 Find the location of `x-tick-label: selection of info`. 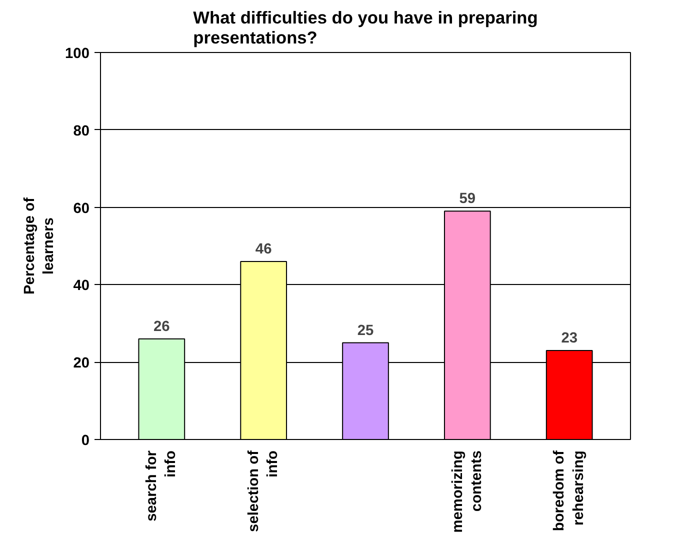

x-tick-label: selection of info is located at coordinates (264, 491).